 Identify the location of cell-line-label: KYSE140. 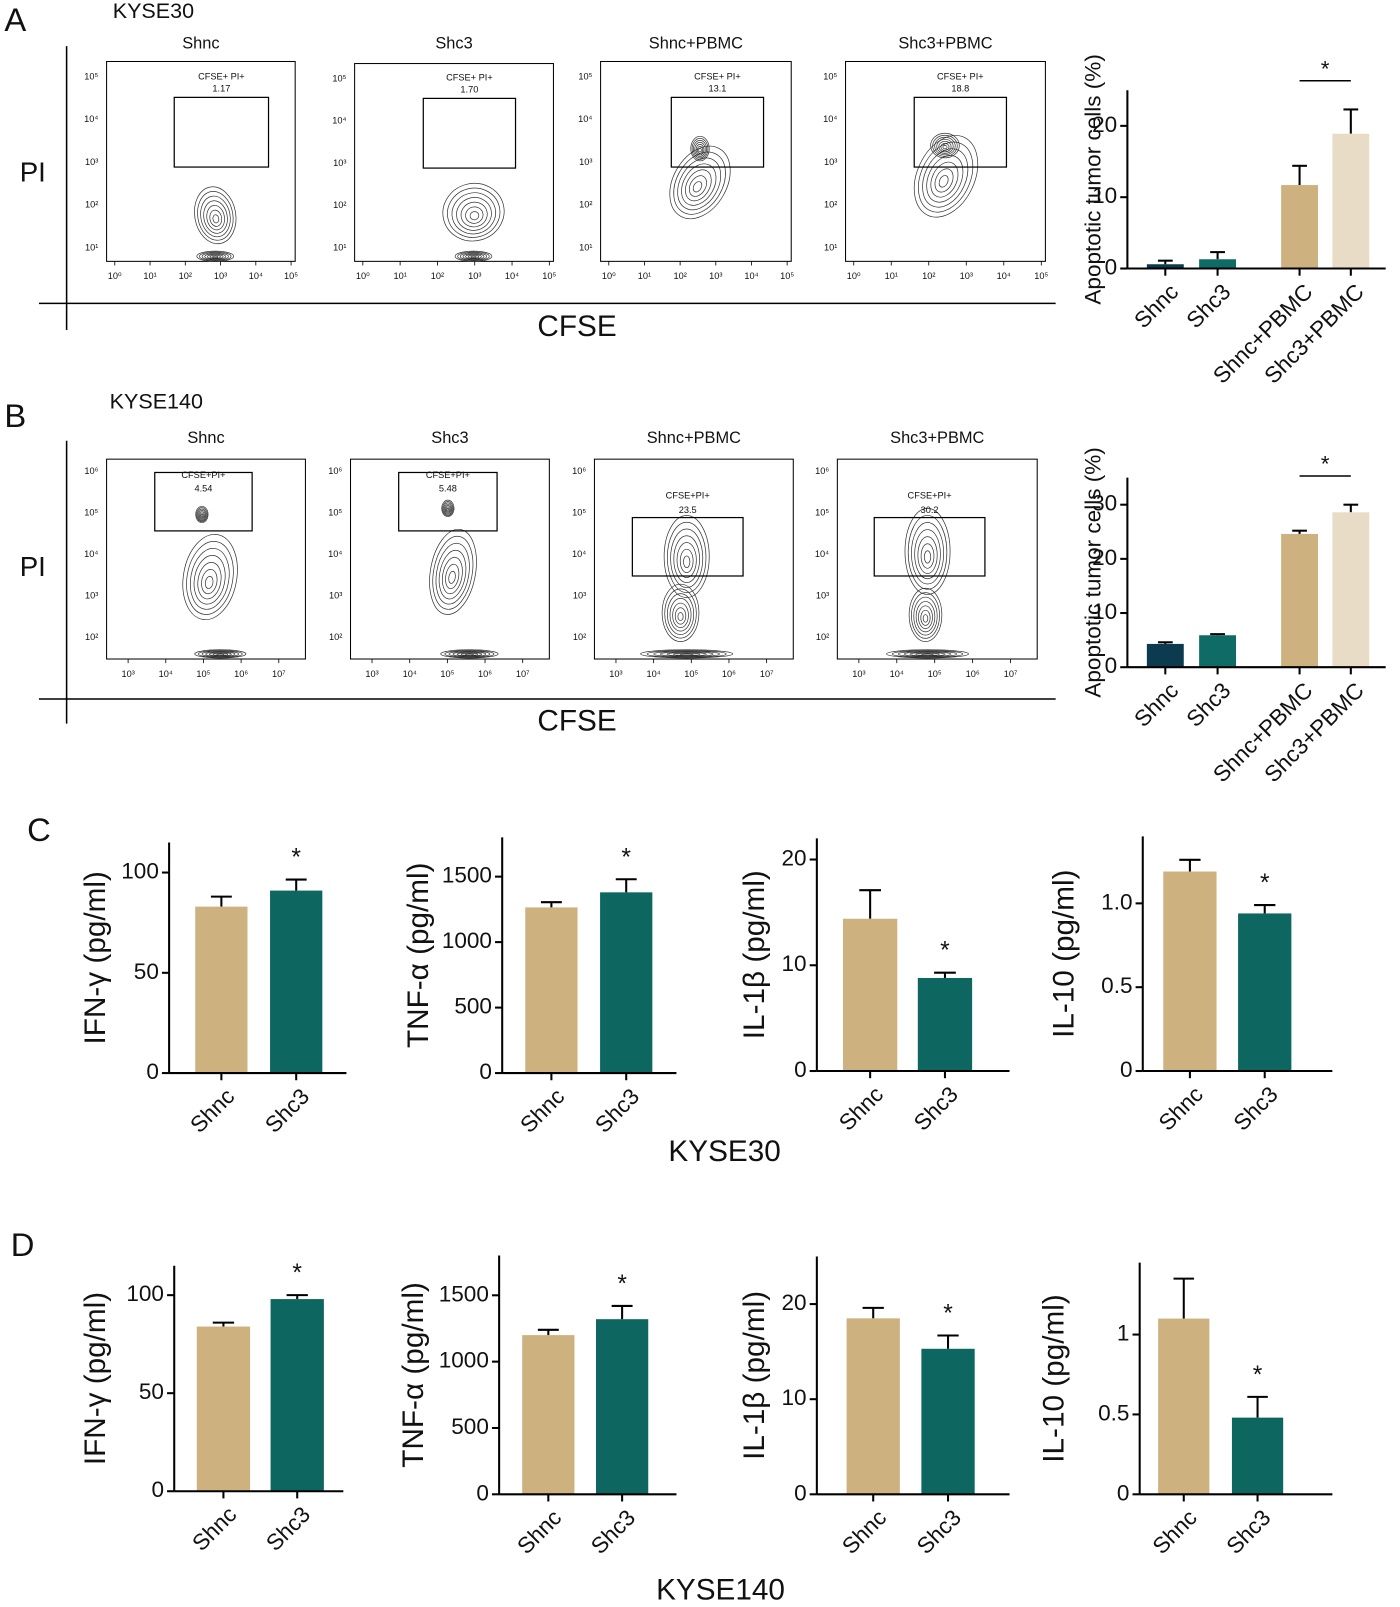
(156, 401).